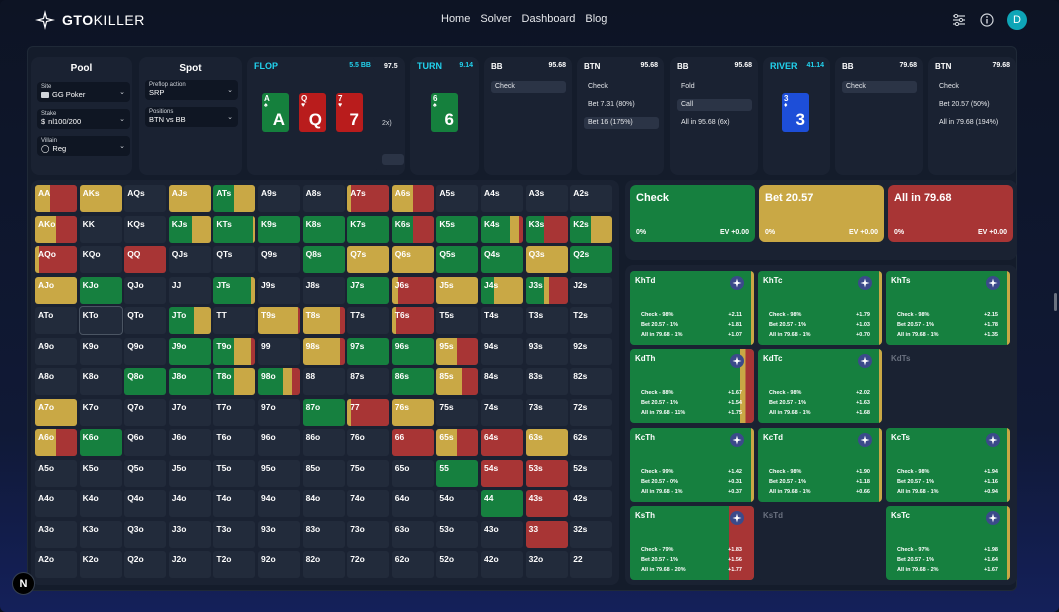 The height and width of the screenshot is (612, 1059). What do you see at coordinates (323, 259) in the screenshot?
I see `hand-cell-Q8s: Q8s` at bounding box center [323, 259].